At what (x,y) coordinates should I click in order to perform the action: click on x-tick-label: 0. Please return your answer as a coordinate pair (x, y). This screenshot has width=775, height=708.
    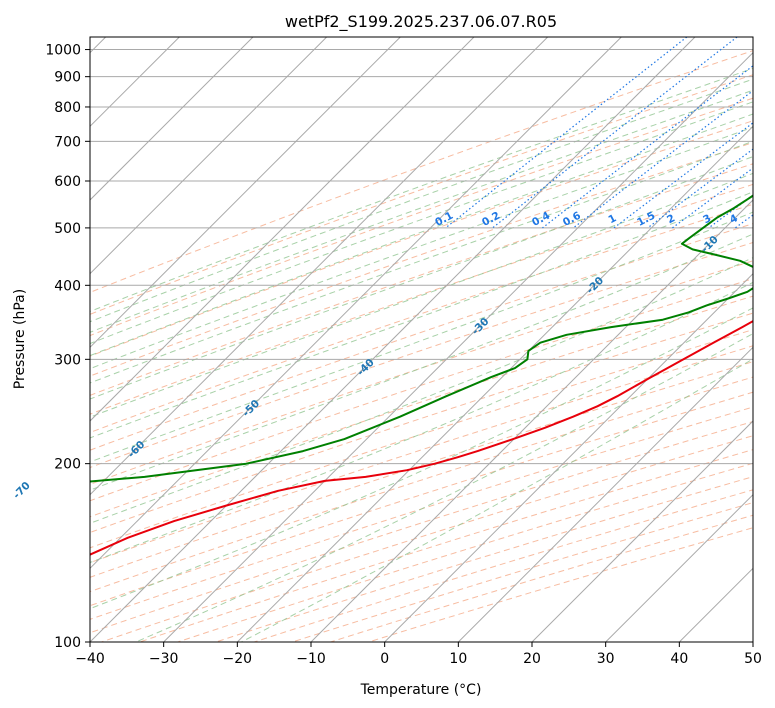
    Looking at the image, I should click on (384, 659).